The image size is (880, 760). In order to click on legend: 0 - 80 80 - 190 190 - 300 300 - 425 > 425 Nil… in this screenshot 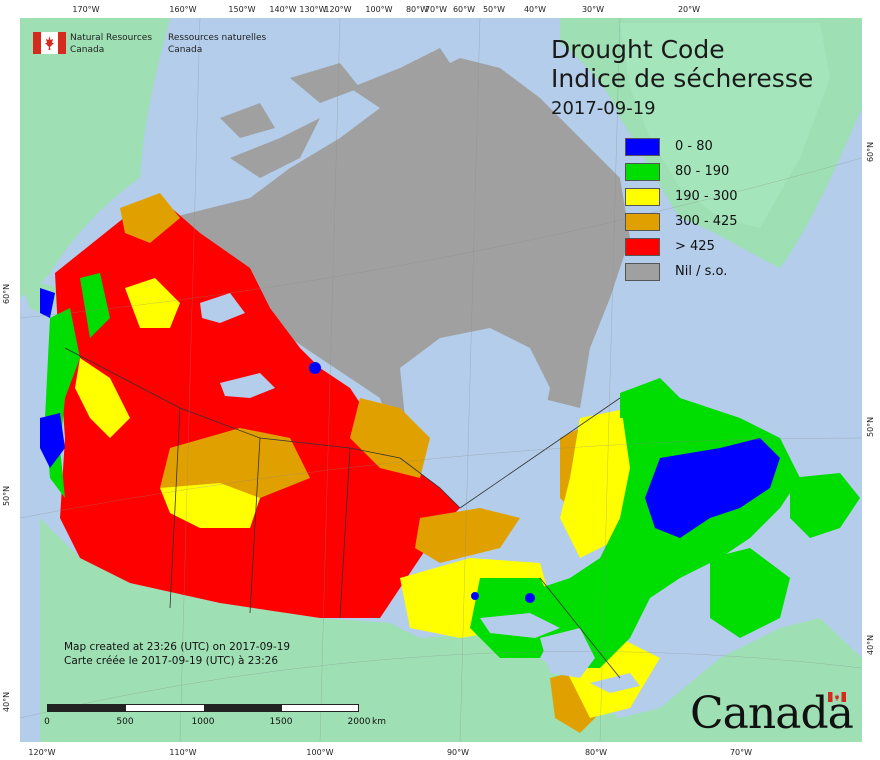, I will do `click(681, 209)`.